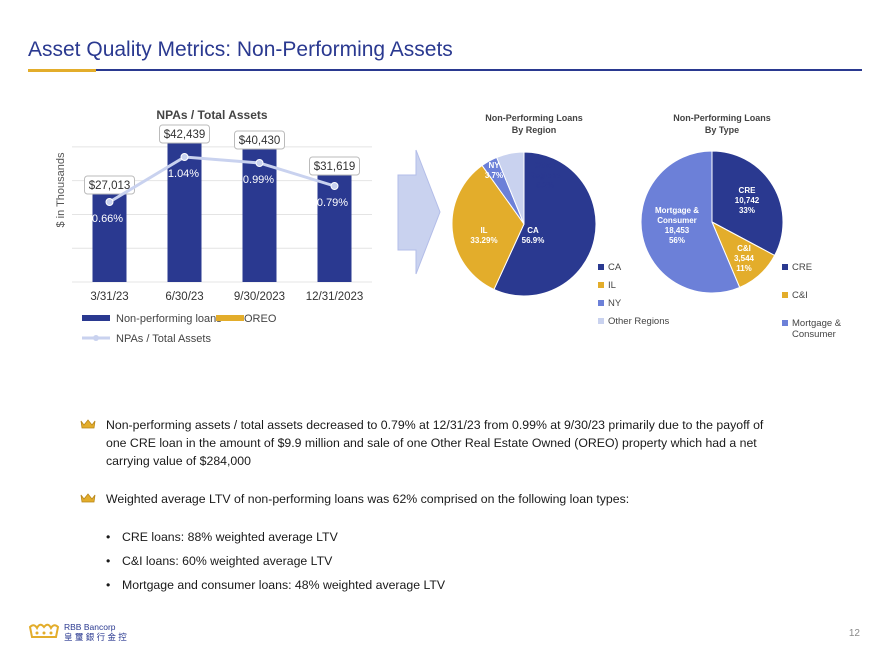 The height and width of the screenshot is (660, 880). What do you see at coordinates (677, 230) in the screenshot?
I see `pie-slice-label: 18,453` at bounding box center [677, 230].